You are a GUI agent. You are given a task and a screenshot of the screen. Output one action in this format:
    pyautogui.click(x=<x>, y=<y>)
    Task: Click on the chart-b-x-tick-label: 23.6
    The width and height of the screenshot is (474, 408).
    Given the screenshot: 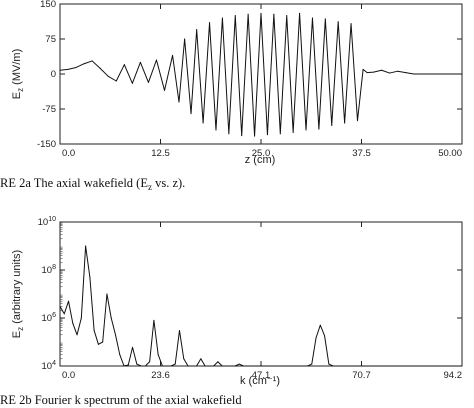 What is the action you would take?
    pyautogui.click(x=160, y=375)
    